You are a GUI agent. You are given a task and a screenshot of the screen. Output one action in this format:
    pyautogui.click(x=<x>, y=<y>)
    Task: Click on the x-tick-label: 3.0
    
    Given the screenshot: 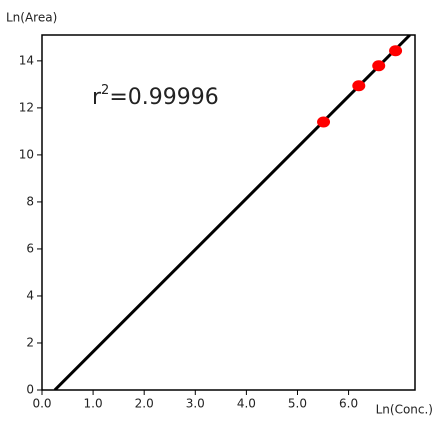 What is the action you would take?
    pyautogui.click(x=195, y=404)
    